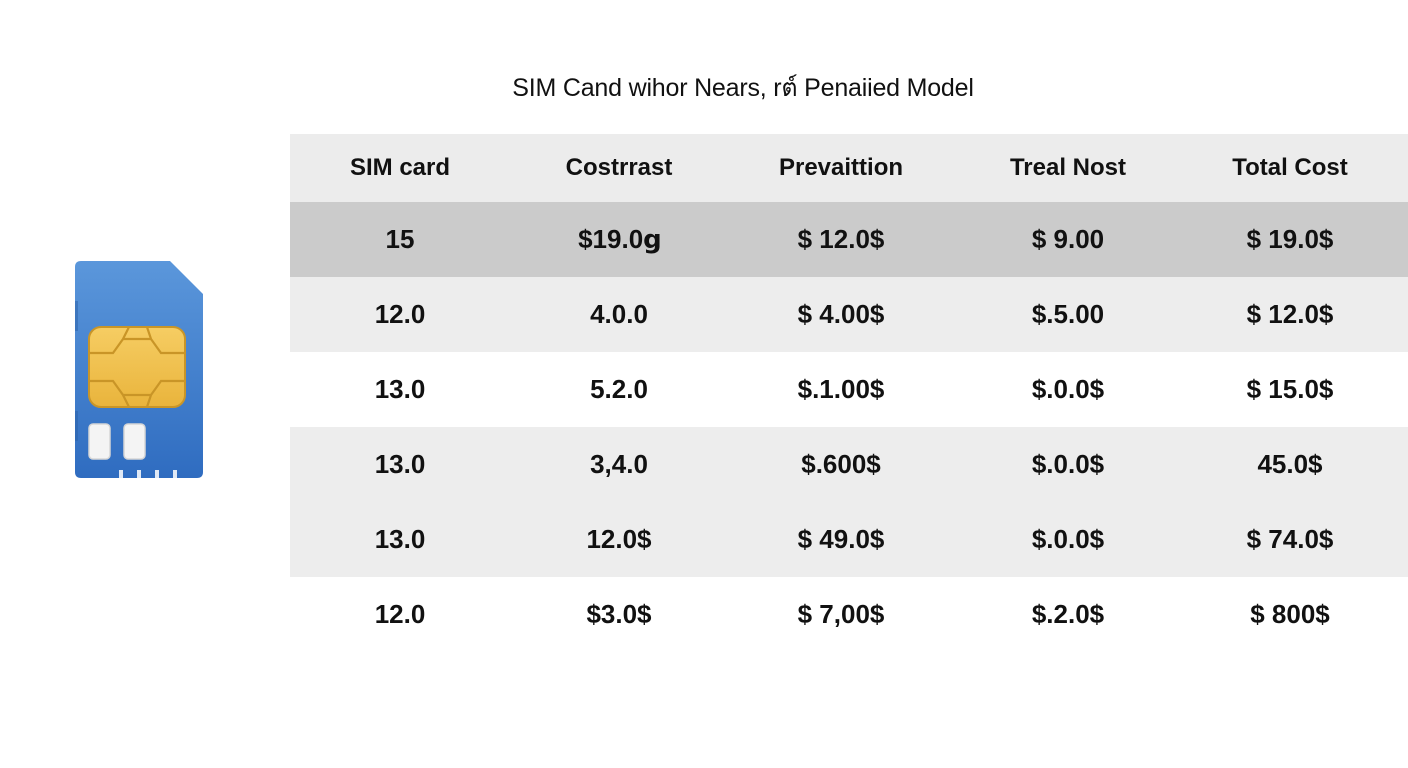  Describe the element at coordinates (841, 539) in the screenshot. I see `table-cell: $ 49.0$` at that location.